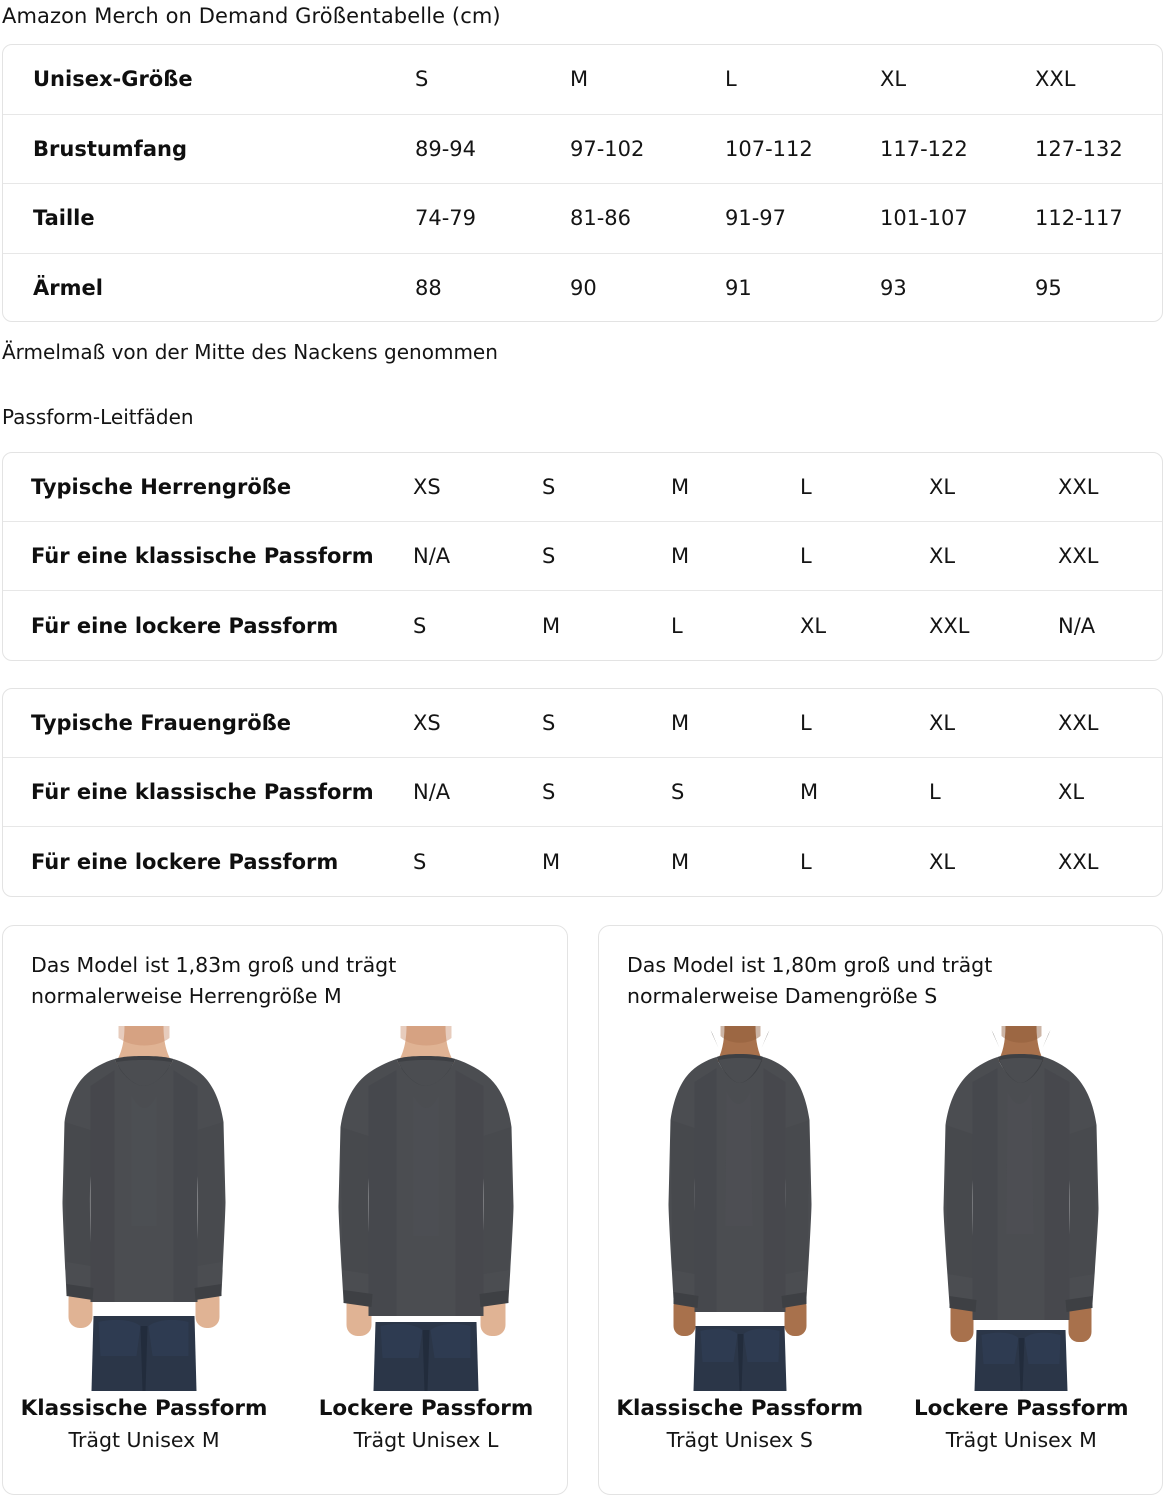  What do you see at coordinates (422, 79) in the screenshot?
I see `size-header-s: S` at bounding box center [422, 79].